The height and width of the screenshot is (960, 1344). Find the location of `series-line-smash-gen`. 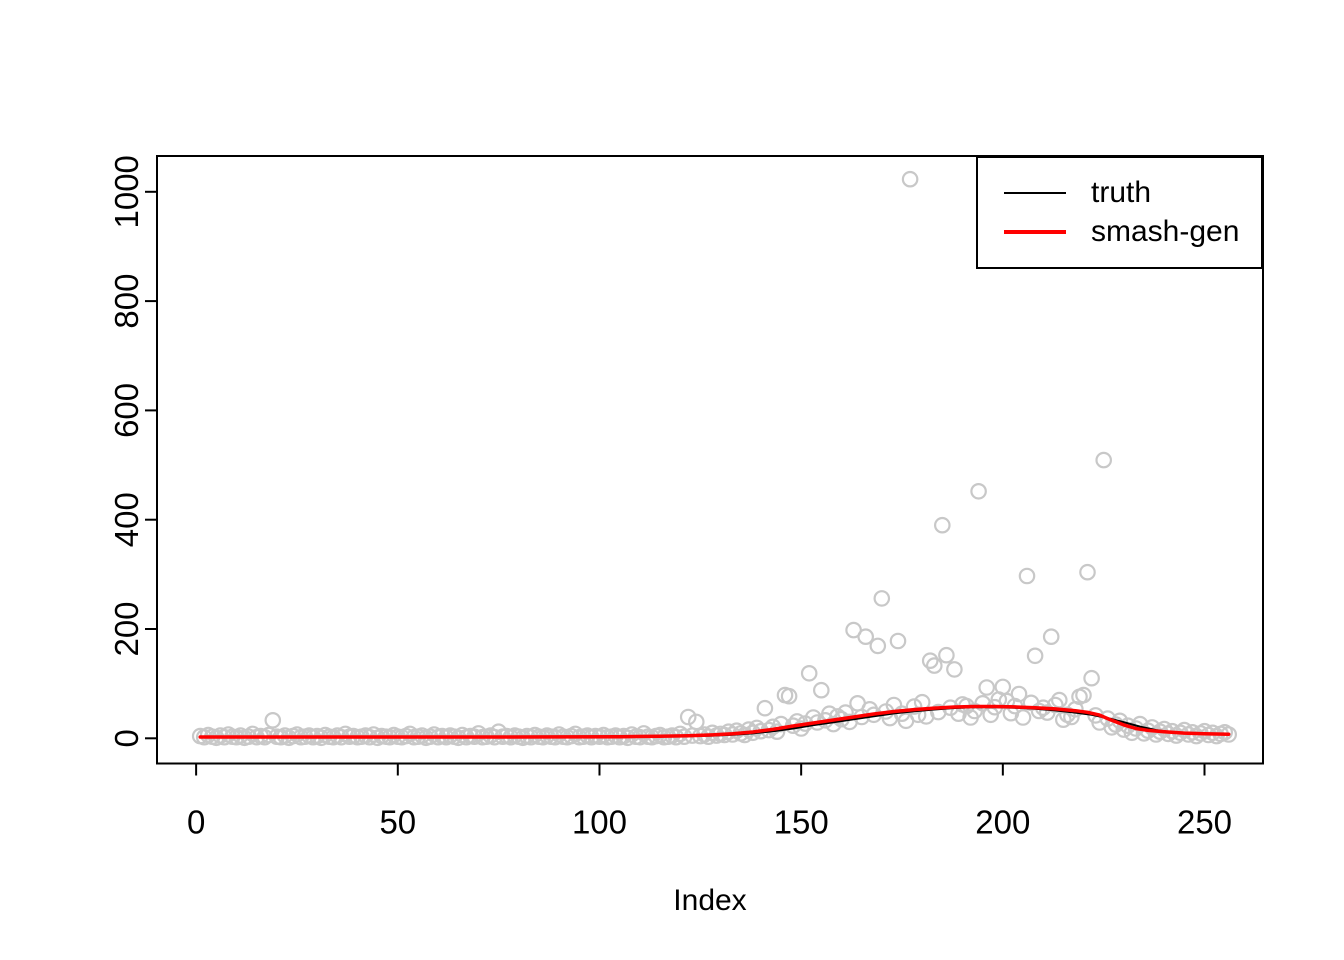

series-line-smash-gen is located at coordinates (714, 721).